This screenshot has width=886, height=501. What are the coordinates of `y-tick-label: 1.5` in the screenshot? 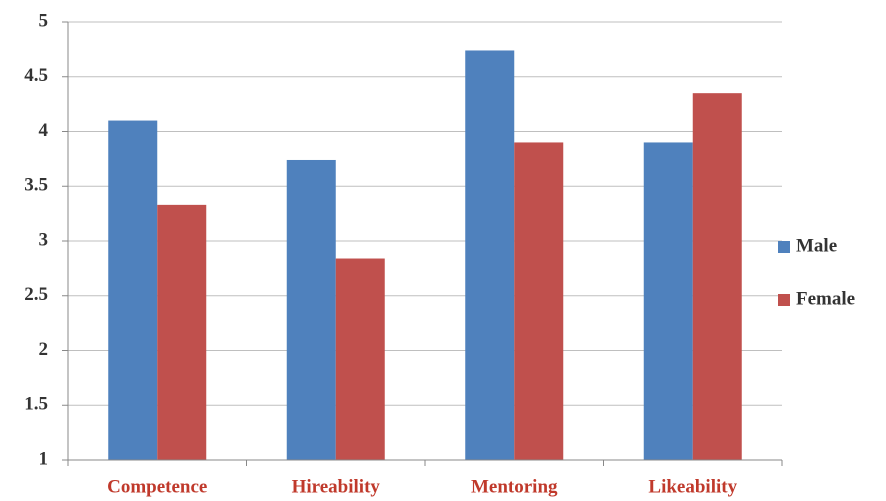 It's located at (36, 404).